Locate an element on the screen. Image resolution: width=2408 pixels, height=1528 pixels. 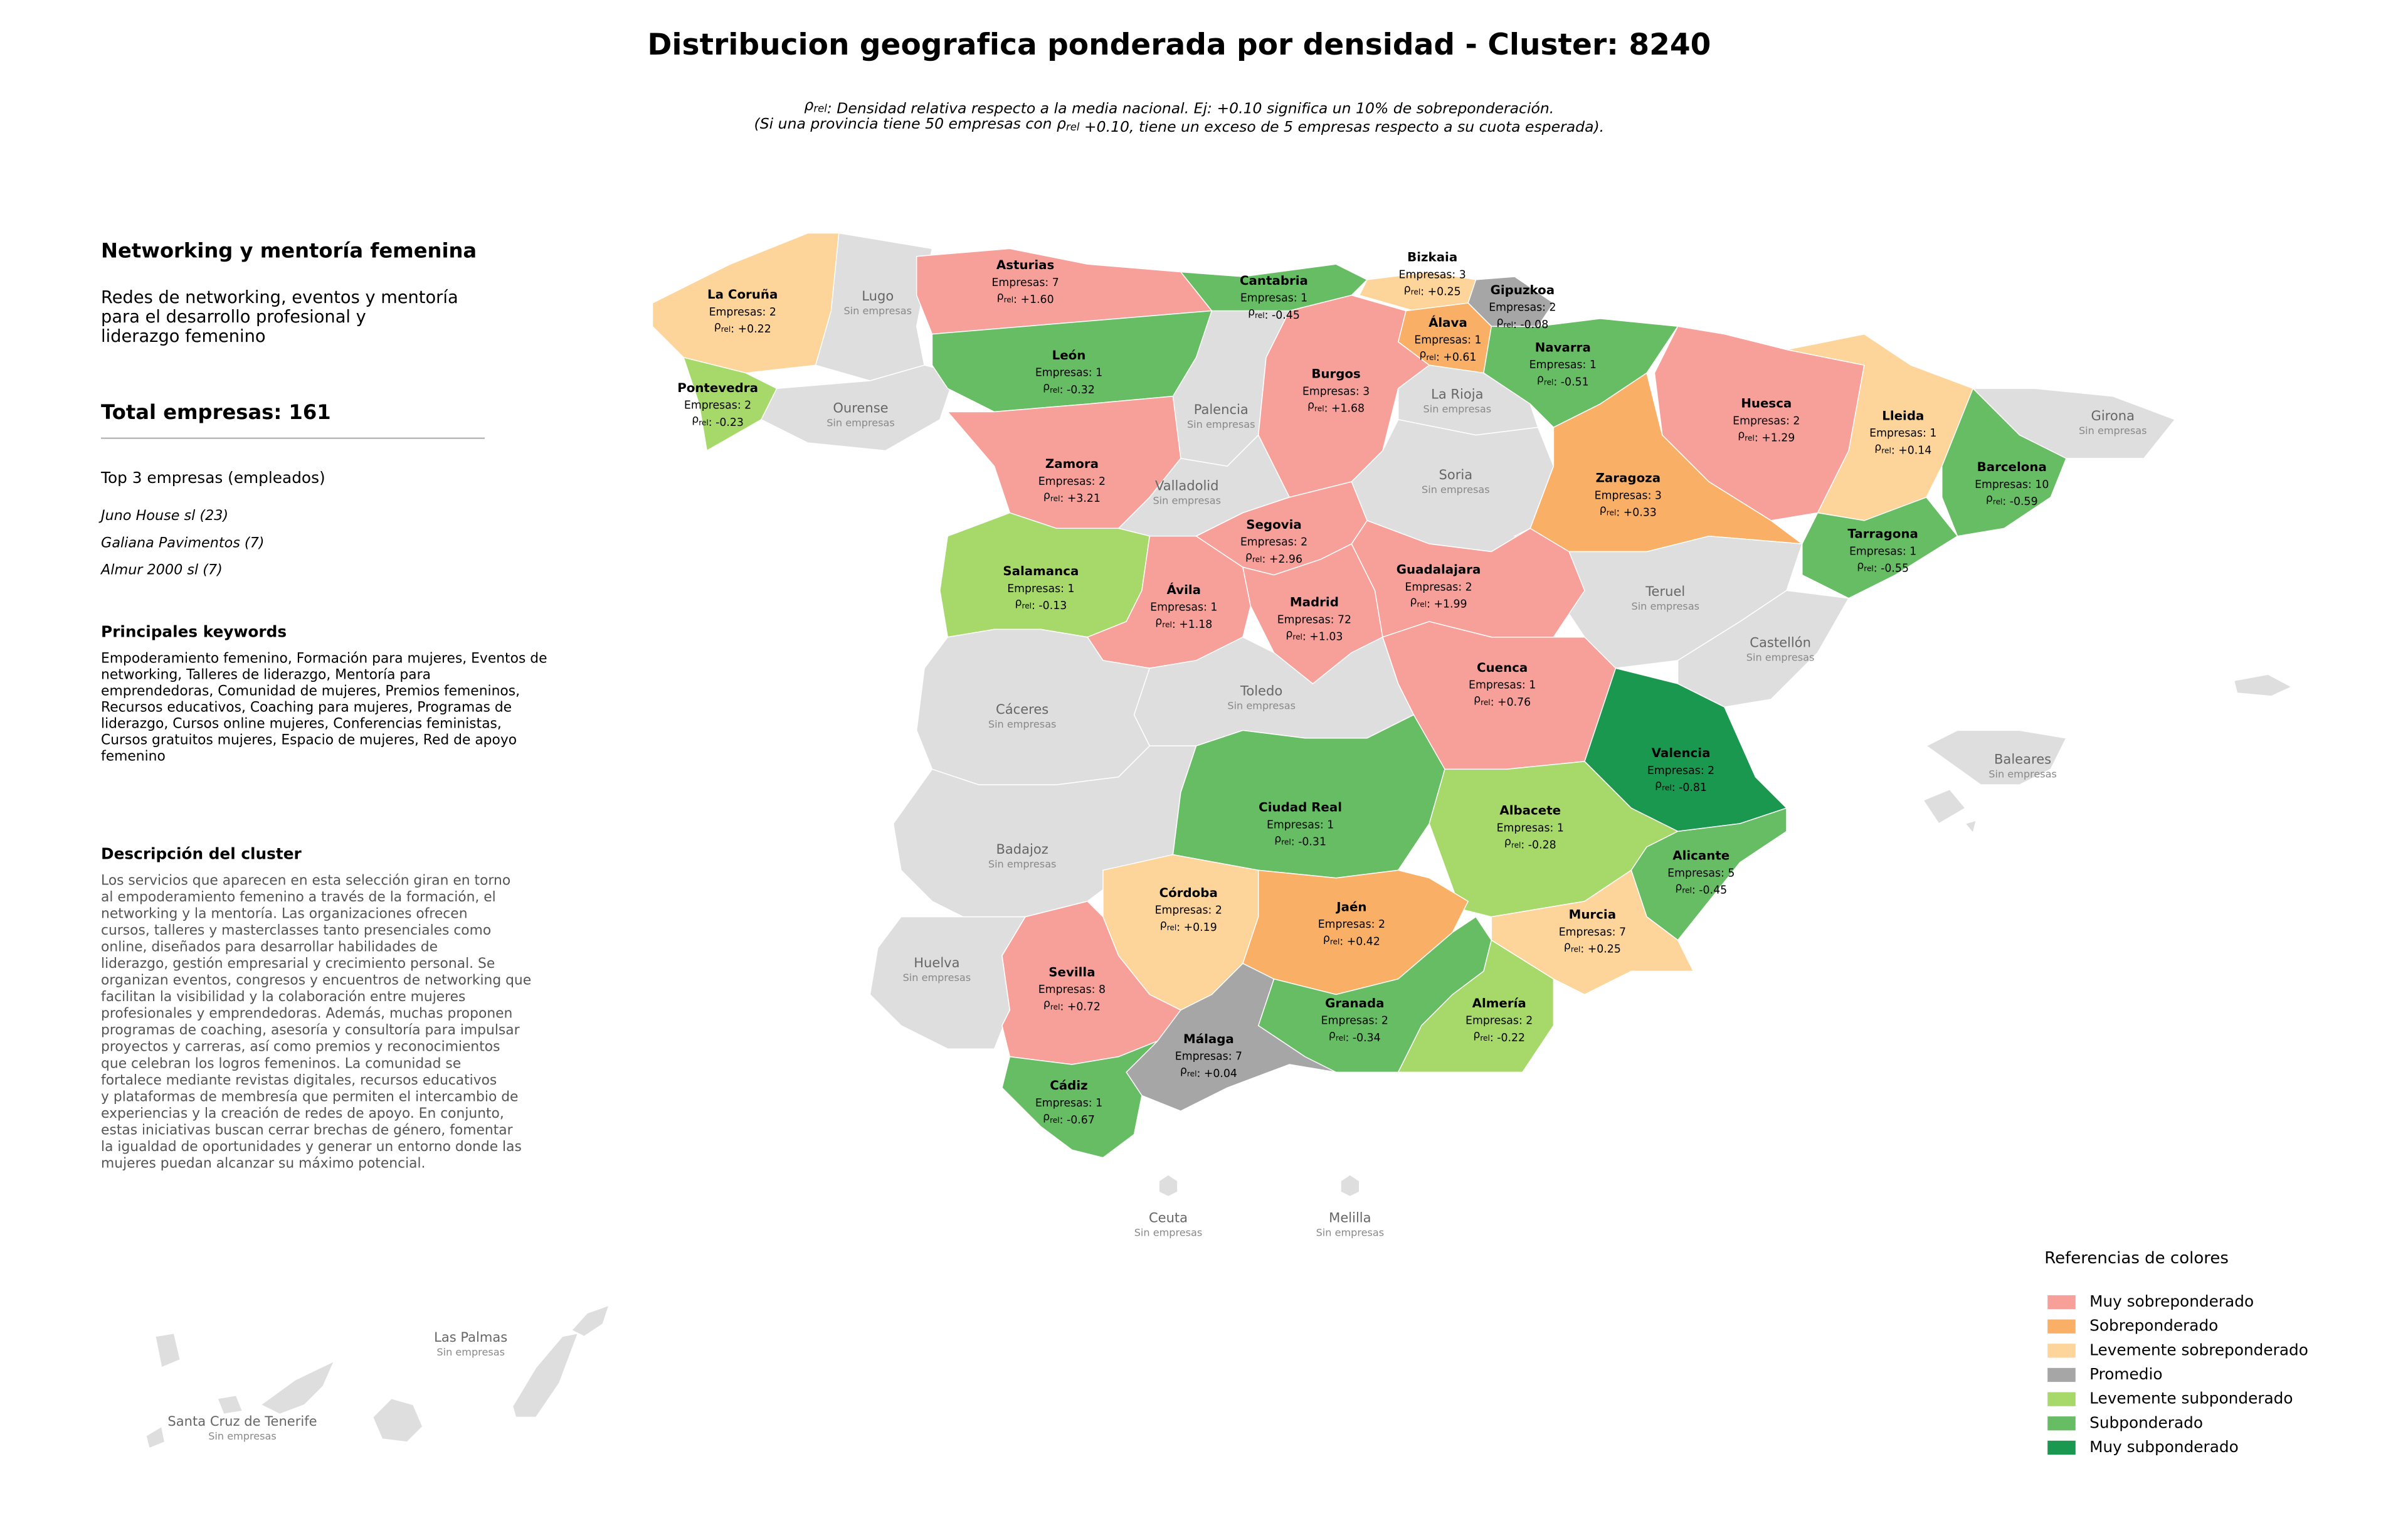
province-rho: ρrel: +1.03 is located at coordinates (1314, 636).